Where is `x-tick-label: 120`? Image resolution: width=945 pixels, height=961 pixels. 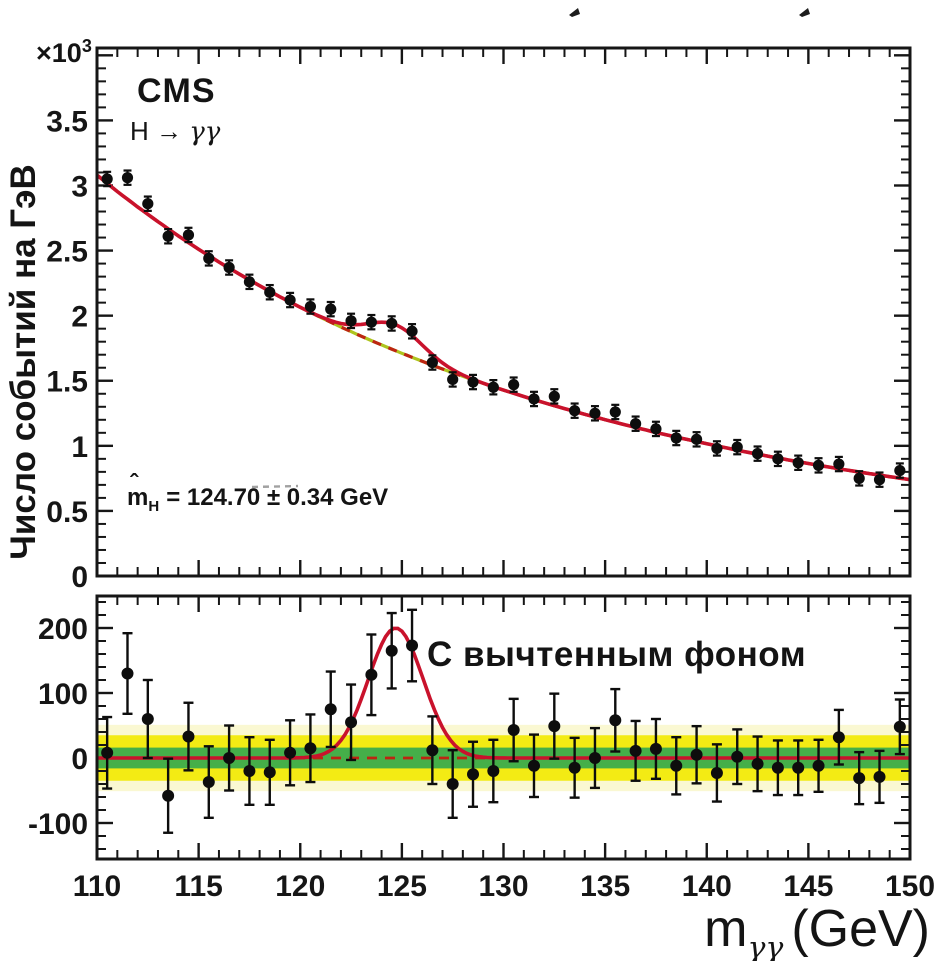
x-tick-label: 120 is located at coordinates (300, 886).